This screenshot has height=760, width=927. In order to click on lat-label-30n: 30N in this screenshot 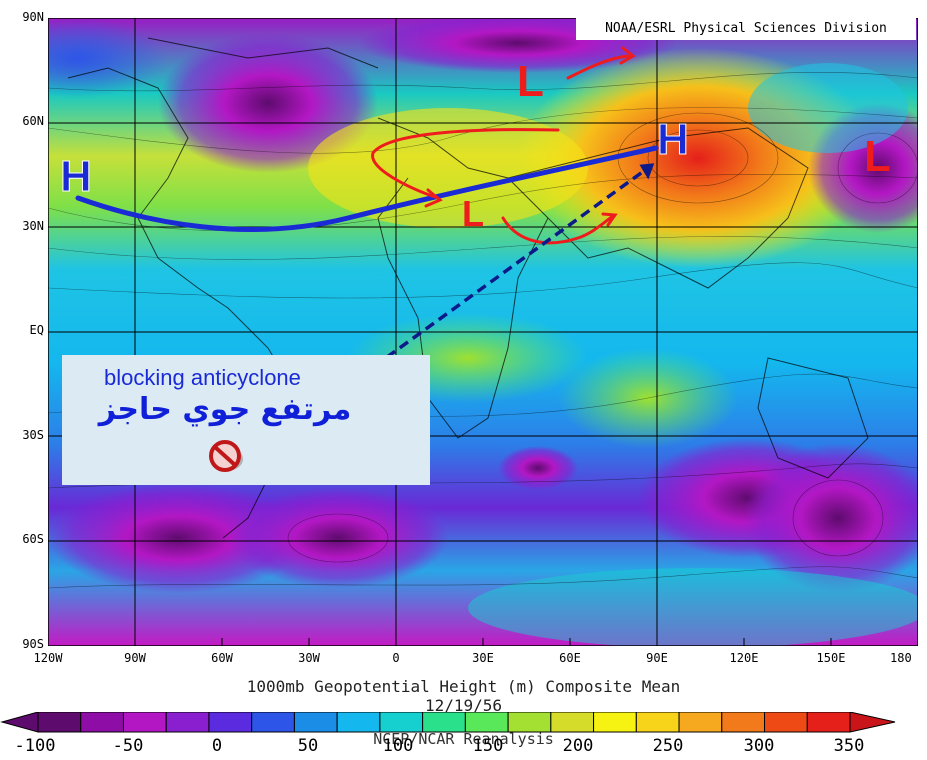, I will do `click(33, 226)`.